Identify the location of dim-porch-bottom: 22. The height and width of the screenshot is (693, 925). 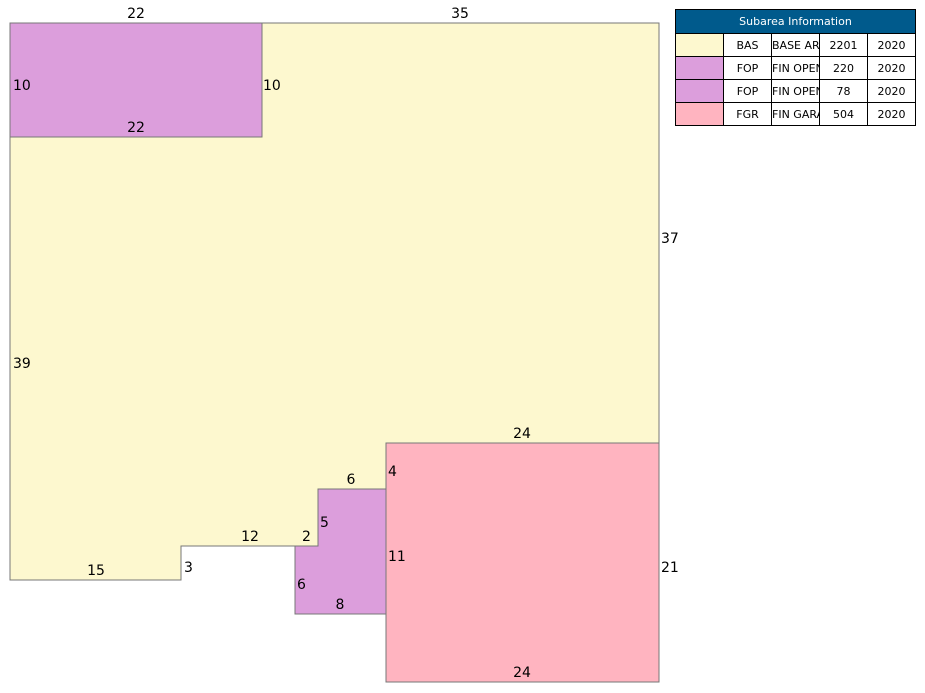
(136, 128).